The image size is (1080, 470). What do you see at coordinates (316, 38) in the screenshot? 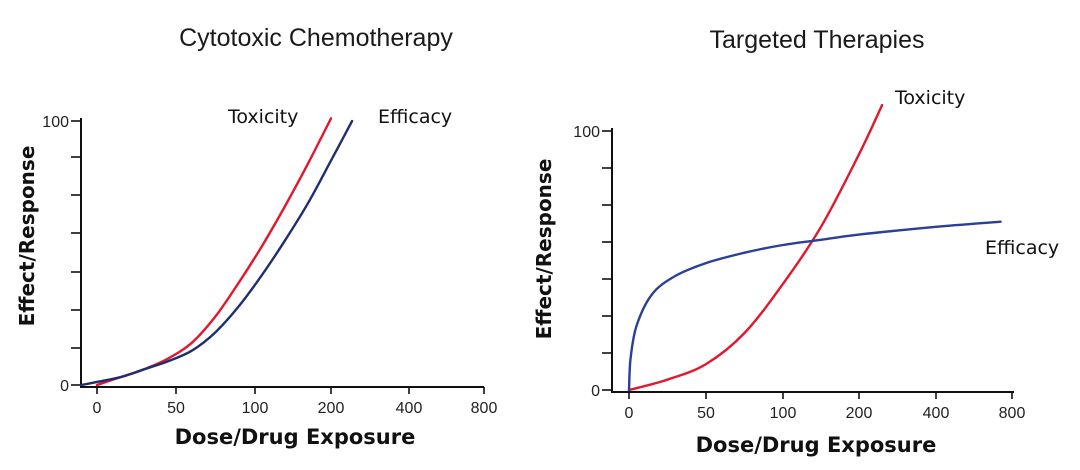
I see `chart-title: Cytotoxic Chemotherapy` at bounding box center [316, 38].